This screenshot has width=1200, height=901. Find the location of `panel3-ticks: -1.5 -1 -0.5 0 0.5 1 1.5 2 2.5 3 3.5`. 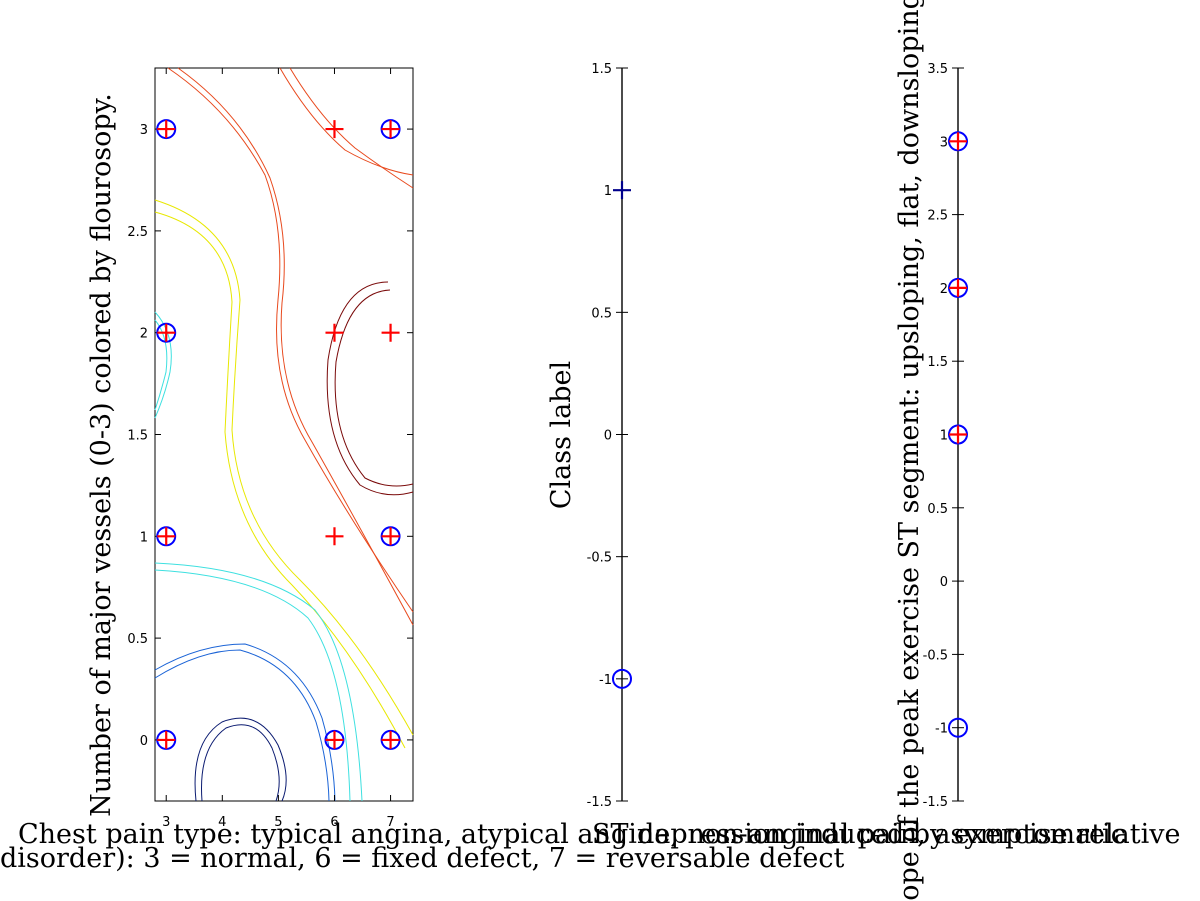

panel3-ticks: -1.5 -1 -0.5 0 0.5 1 1.5 2 2.5 3 3.5 is located at coordinates (943, 436).